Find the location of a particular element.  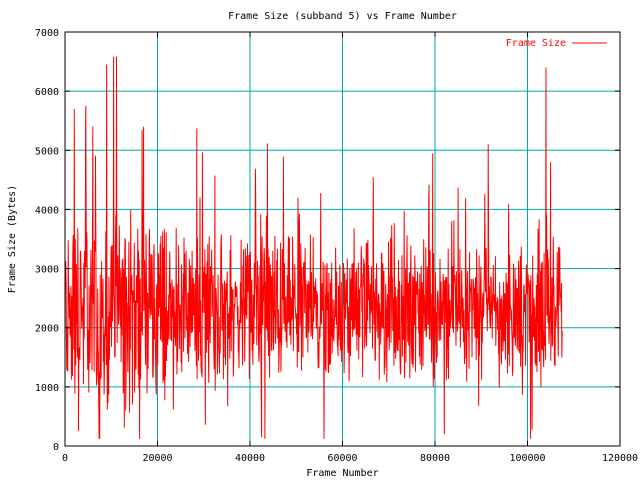

x-tick-label: 0 is located at coordinates (65, 458).